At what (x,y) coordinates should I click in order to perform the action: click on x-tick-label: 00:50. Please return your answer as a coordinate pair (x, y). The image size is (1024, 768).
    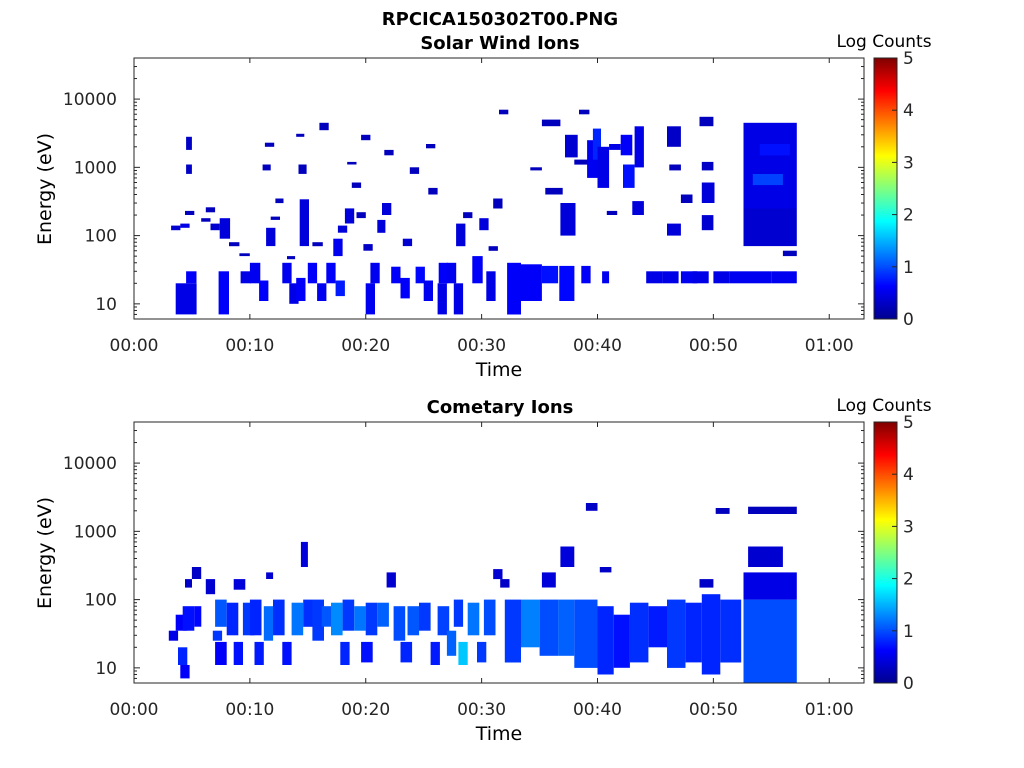
    Looking at the image, I should click on (713, 346).